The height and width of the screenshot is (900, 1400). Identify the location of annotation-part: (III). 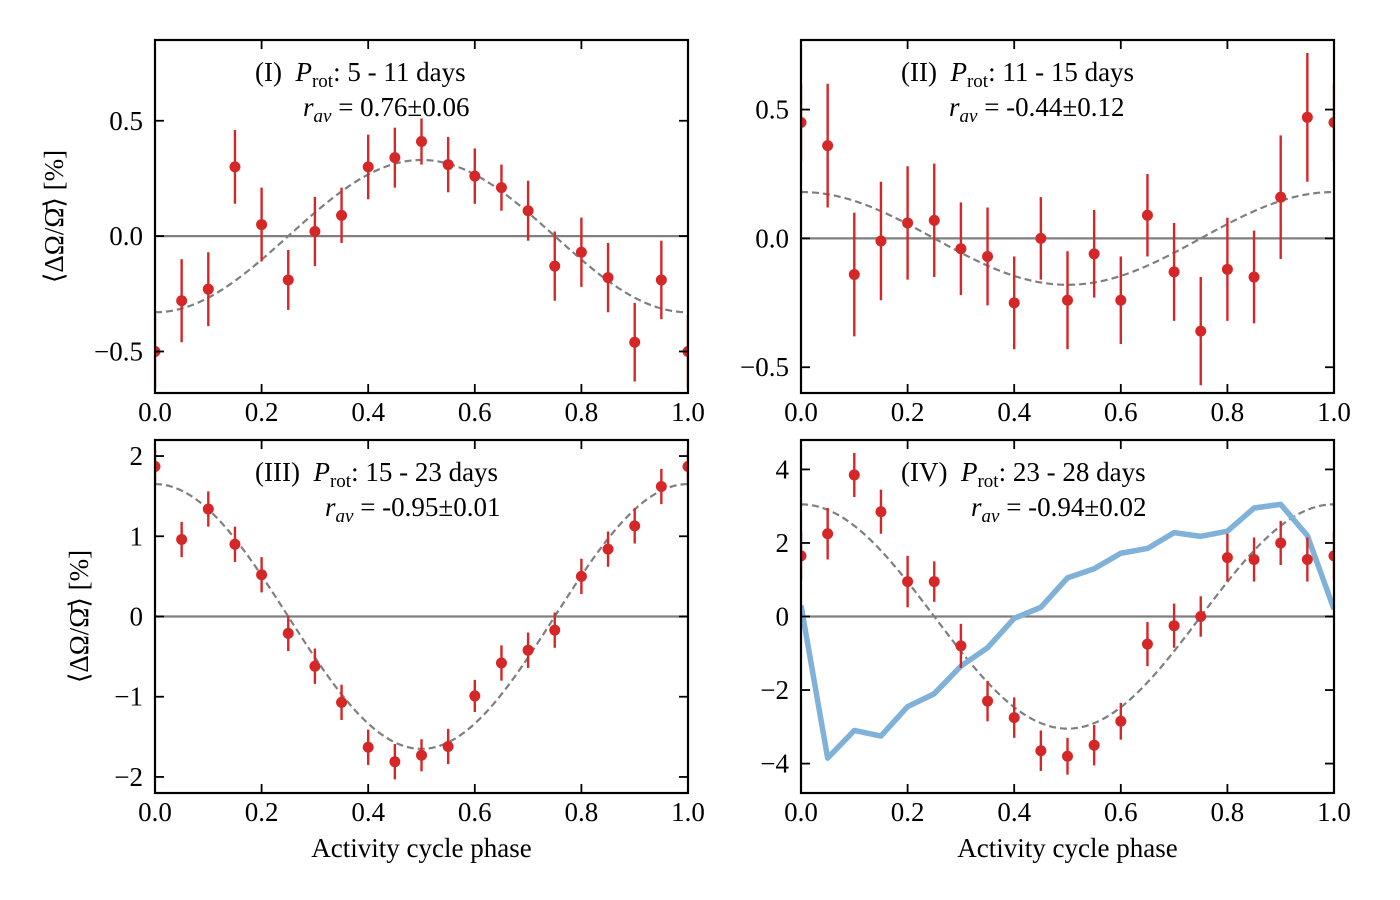
(277, 472).